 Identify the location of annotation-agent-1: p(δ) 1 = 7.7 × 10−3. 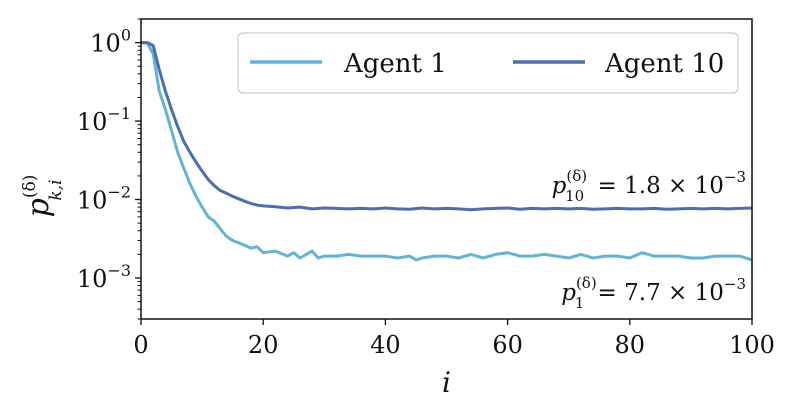
(653, 293).